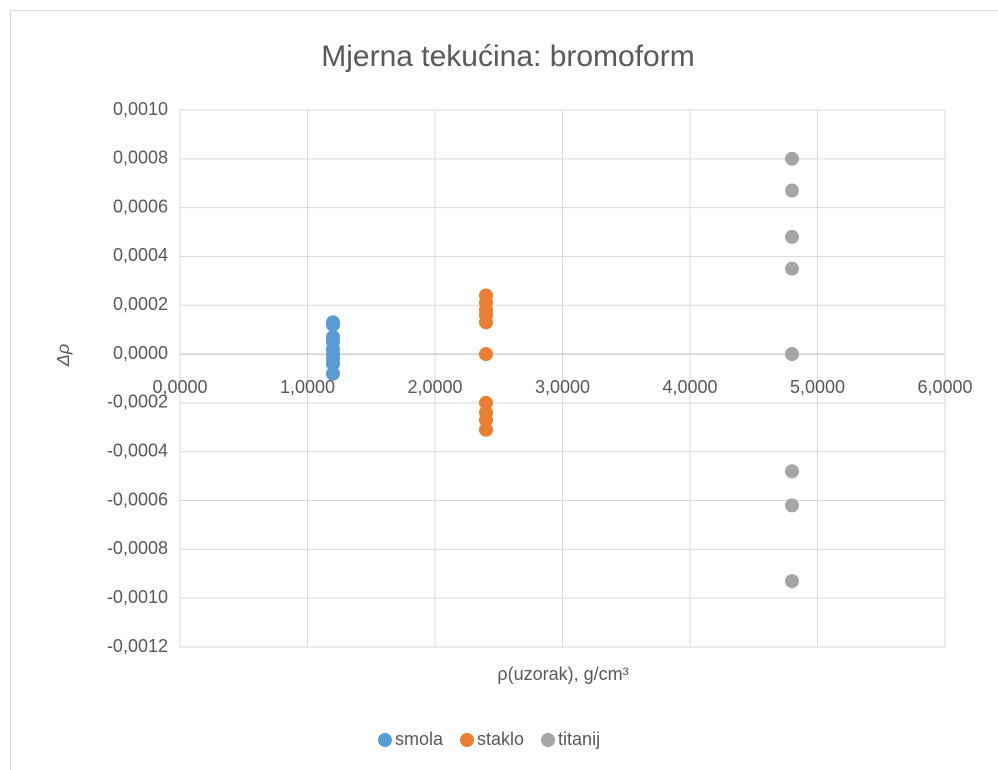  Describe the element at coordinates (140, 304) in the screenshot. I see `y-tick-label: 0,0002` at that location.